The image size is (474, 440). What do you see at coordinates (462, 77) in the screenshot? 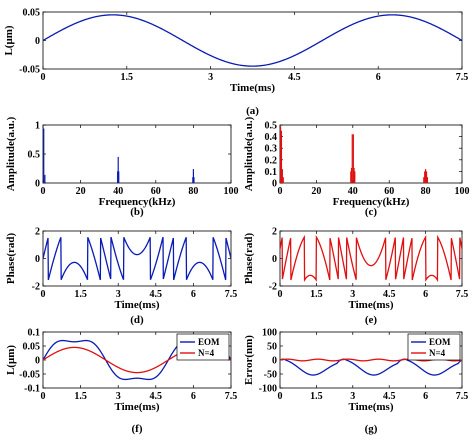
I see `x-tick-label-a: 7.5` at bounding box center [462, 77].